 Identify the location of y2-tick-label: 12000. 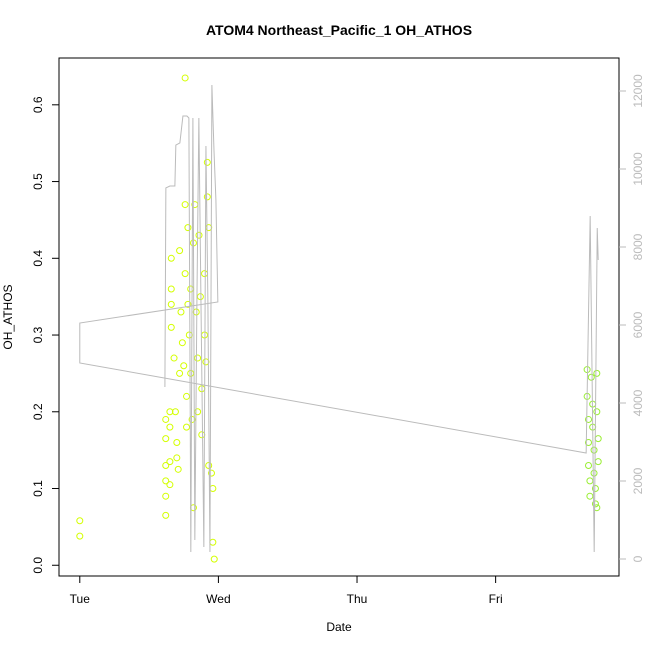
(638, 91).